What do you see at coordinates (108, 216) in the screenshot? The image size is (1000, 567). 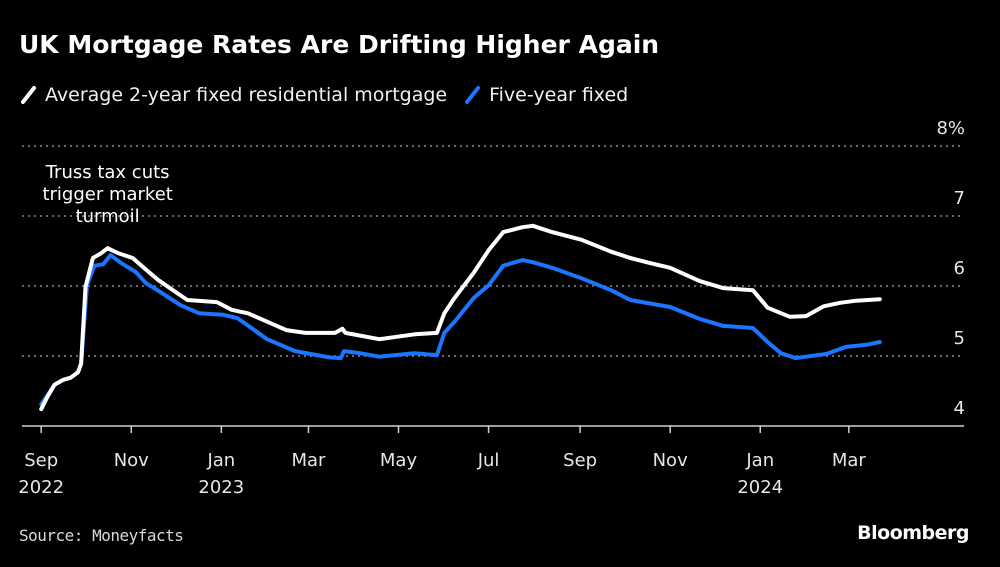 I see `annotation-line: turmoil` at bounding box center [108, 216].